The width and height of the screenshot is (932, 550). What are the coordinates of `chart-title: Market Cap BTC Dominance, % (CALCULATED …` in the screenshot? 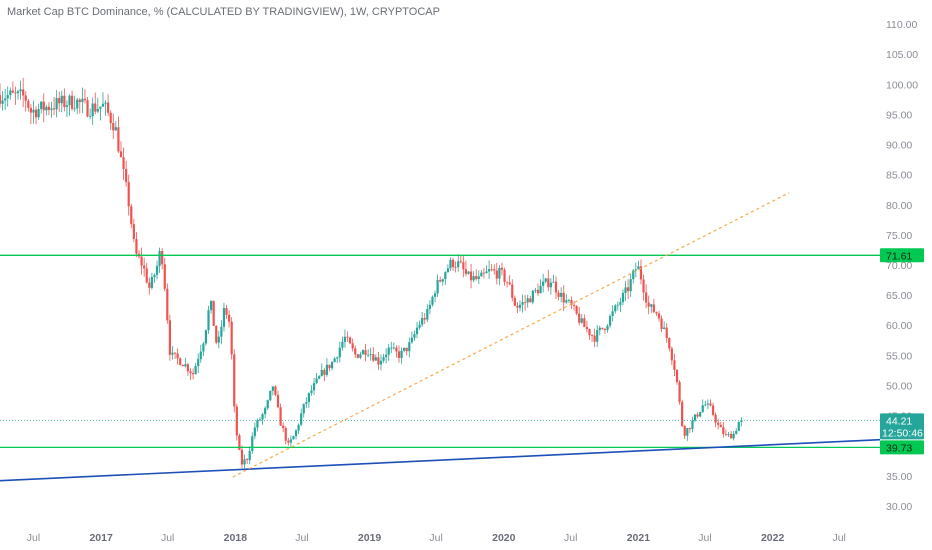 It's located at (223, 12).